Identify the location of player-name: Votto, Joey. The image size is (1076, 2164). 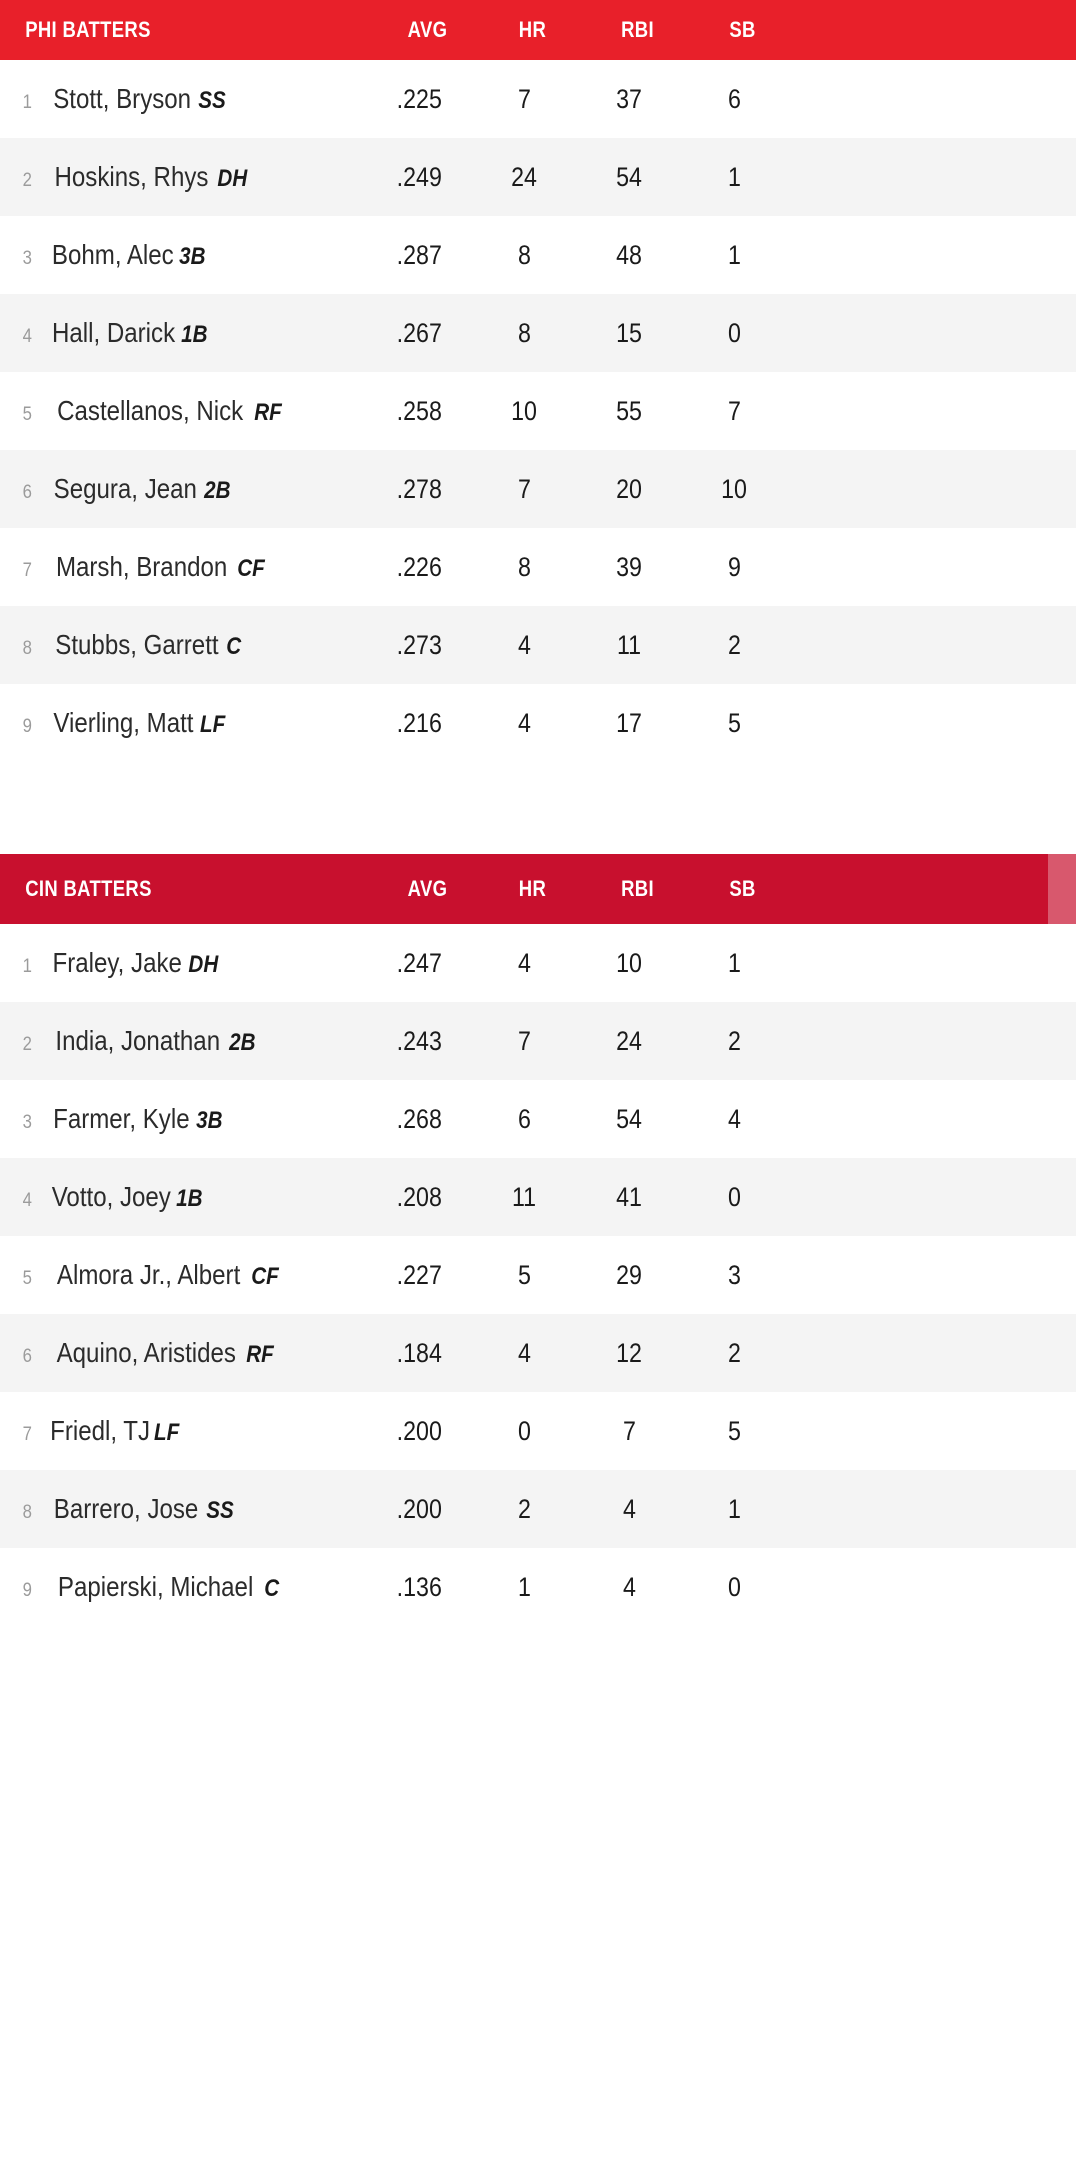
(111, 1196).